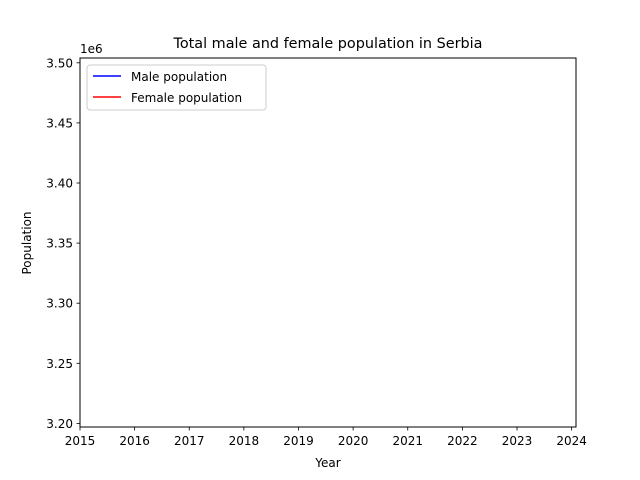 This screenshot has width=640, height=480. Describe the element at coordinates (59, 424) in the screenshot. I see `y-tick-label: 3.20` at that location.